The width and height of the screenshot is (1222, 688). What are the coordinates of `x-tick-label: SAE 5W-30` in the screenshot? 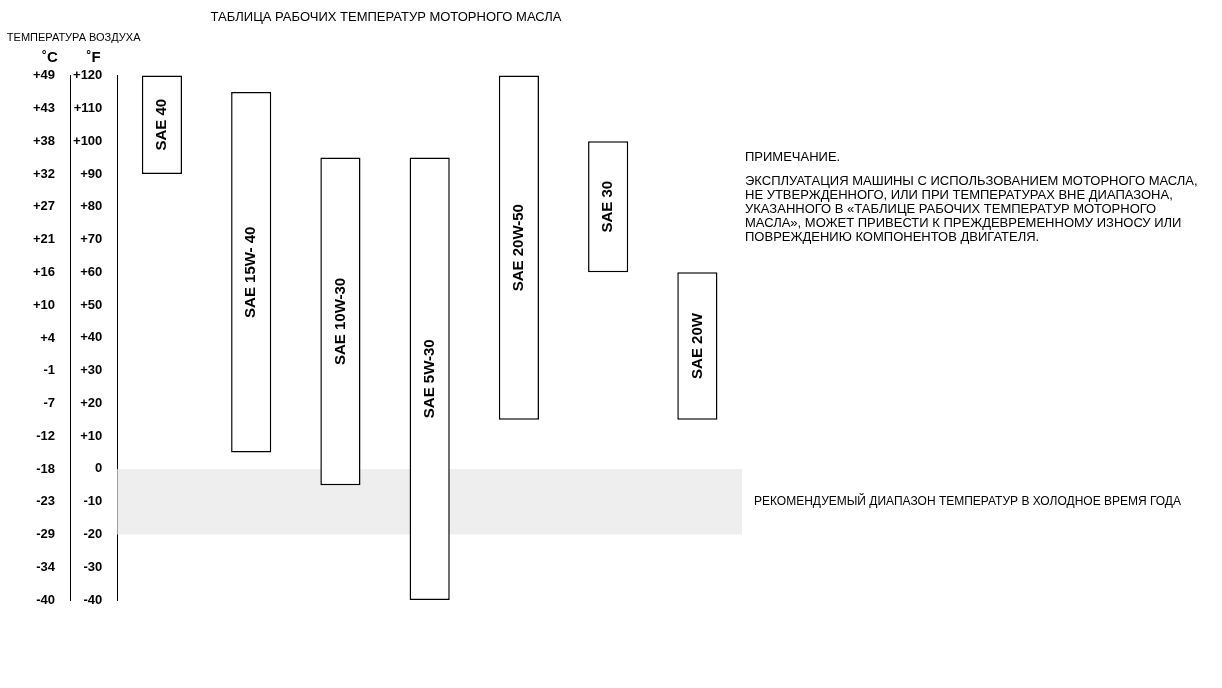 It's located at (428, 379).